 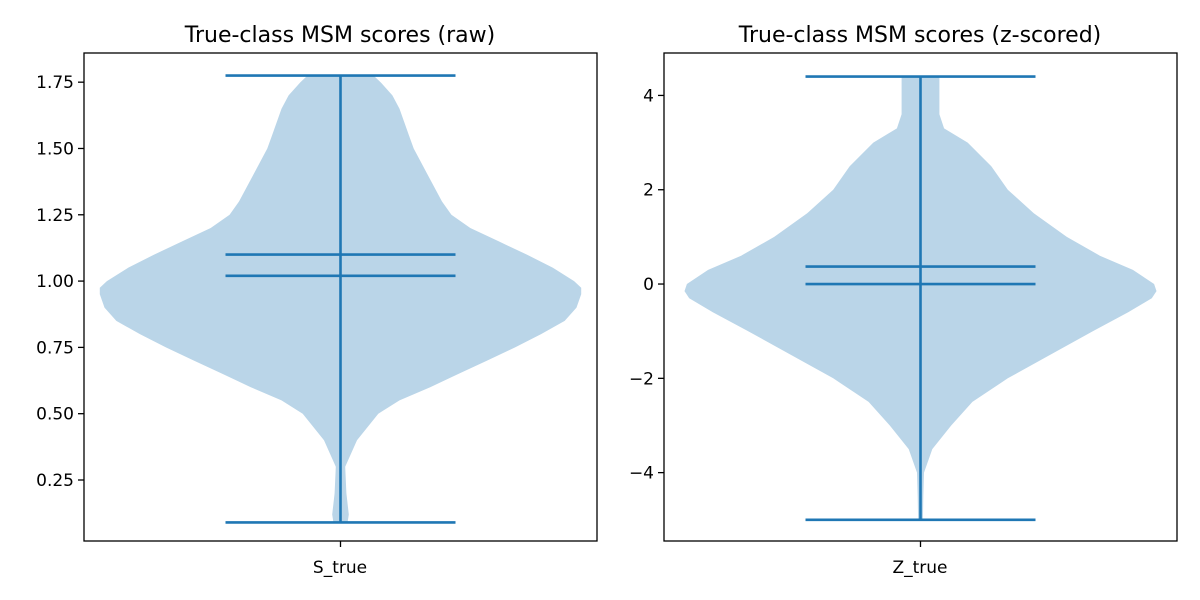 What do you see at coordinates (55, 481) in the screenshot?
I see `y-tick-label: 0.25` at bounding box center [55, 481].